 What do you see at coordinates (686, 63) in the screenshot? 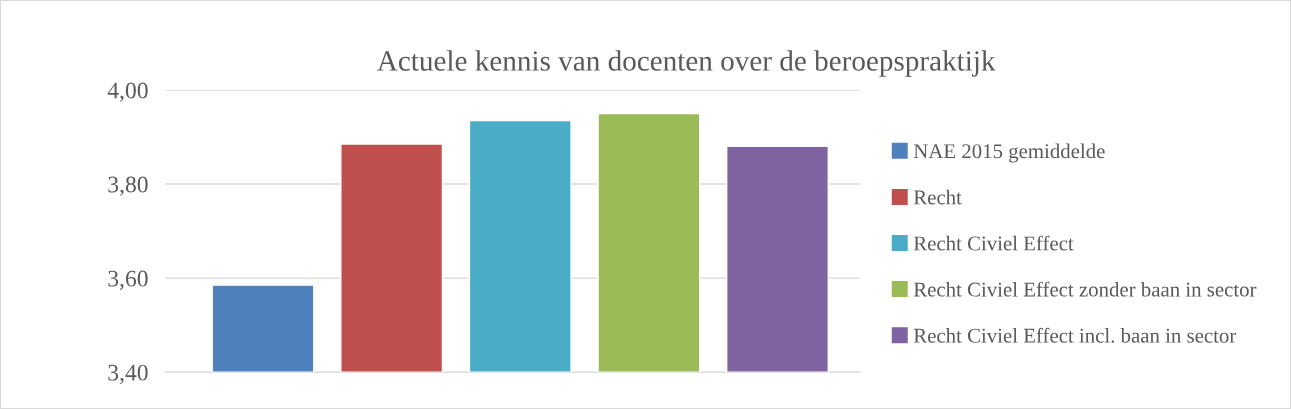
I see `chart-title: Actuele kennis van docenten over de beroepspraktijk` at bounding box center [686, 63].